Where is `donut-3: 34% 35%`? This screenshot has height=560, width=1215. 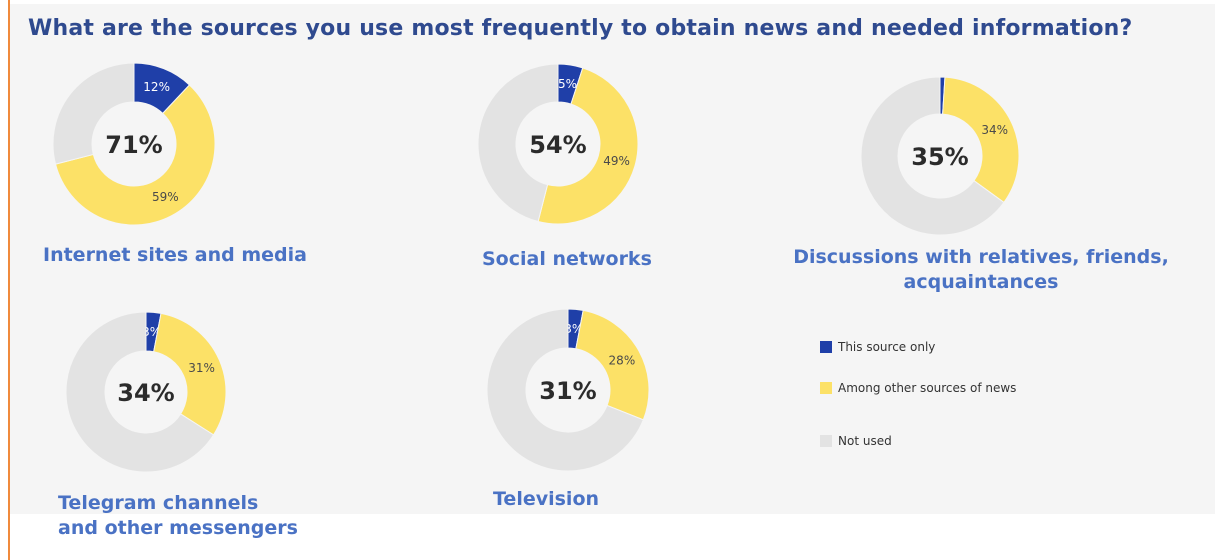
donut-3: 34% 35% is located at coordinates (940, 156).